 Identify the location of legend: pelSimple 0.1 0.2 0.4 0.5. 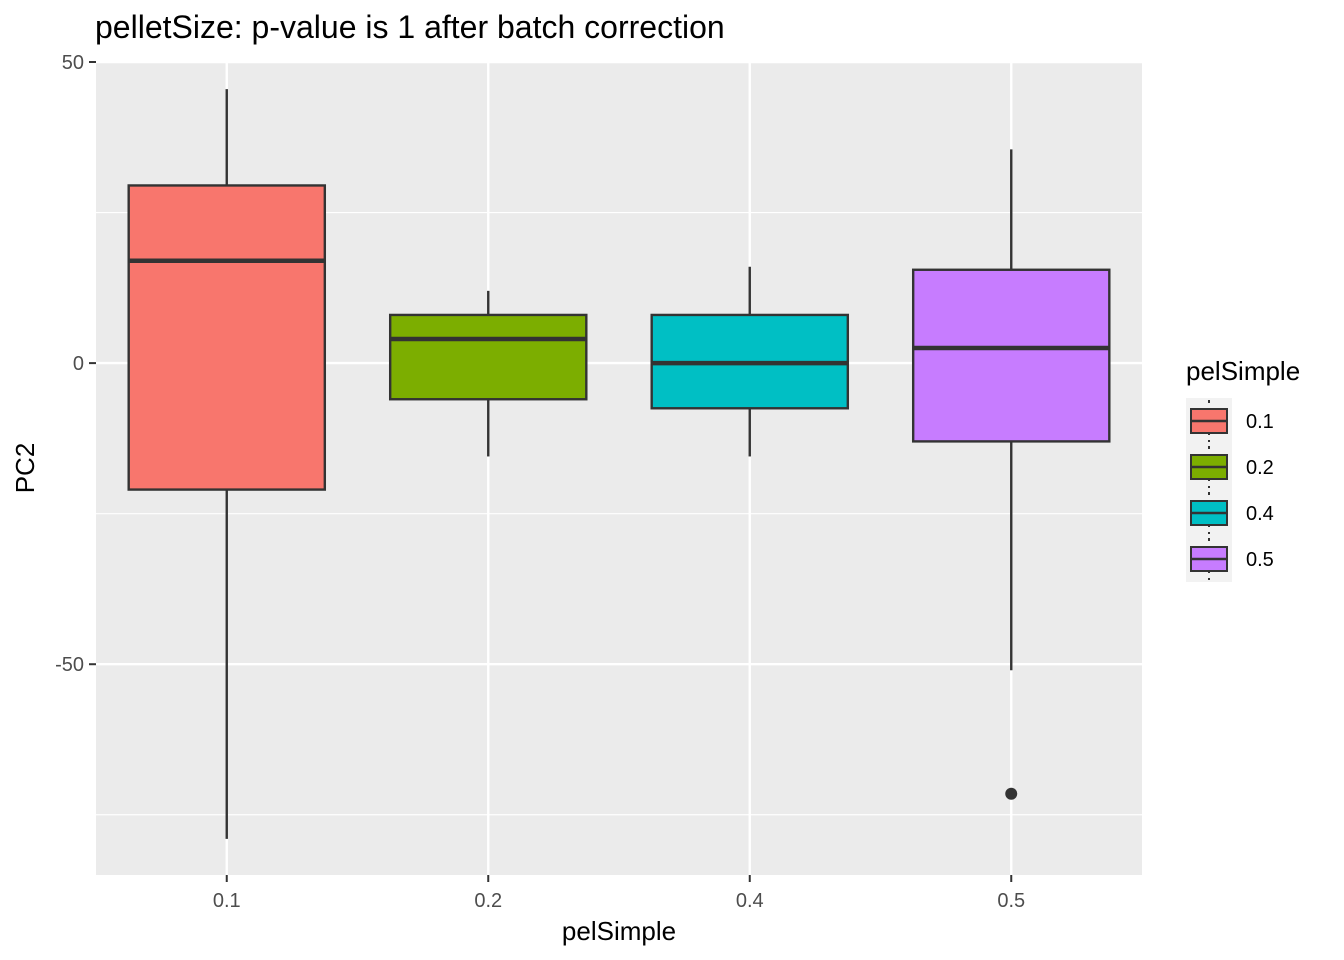
(1243, 469).